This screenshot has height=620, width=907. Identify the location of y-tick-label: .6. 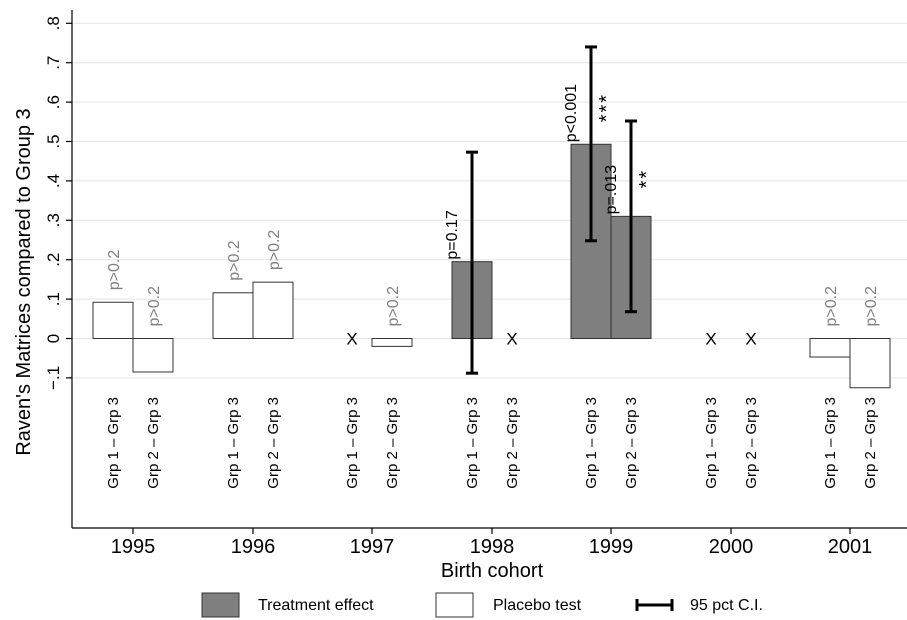
(53, 102).